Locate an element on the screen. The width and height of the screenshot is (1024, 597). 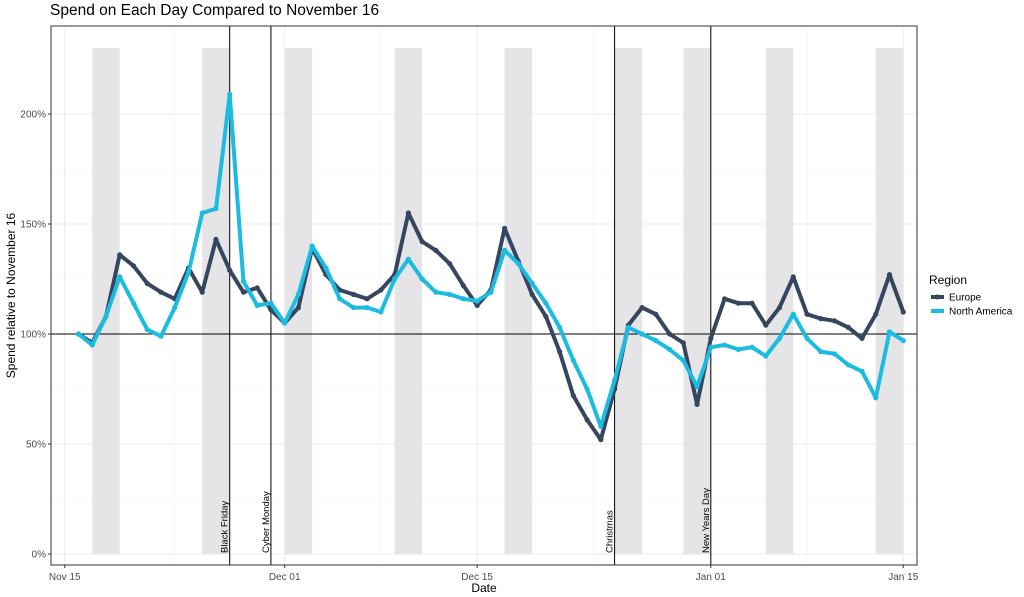
legend-title: Region is located at coordinates (948, 280).